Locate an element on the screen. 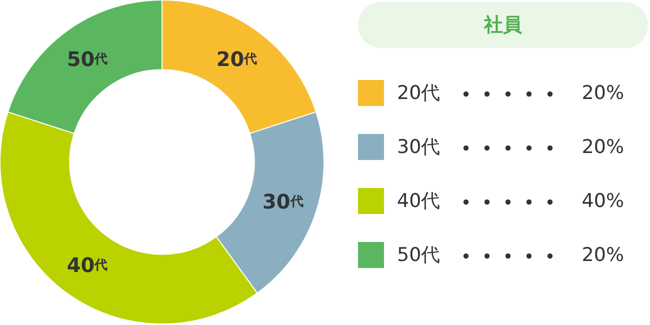 This screenshot has width=650, height=325. data-label: 40% is located at coordinates (603, 201).